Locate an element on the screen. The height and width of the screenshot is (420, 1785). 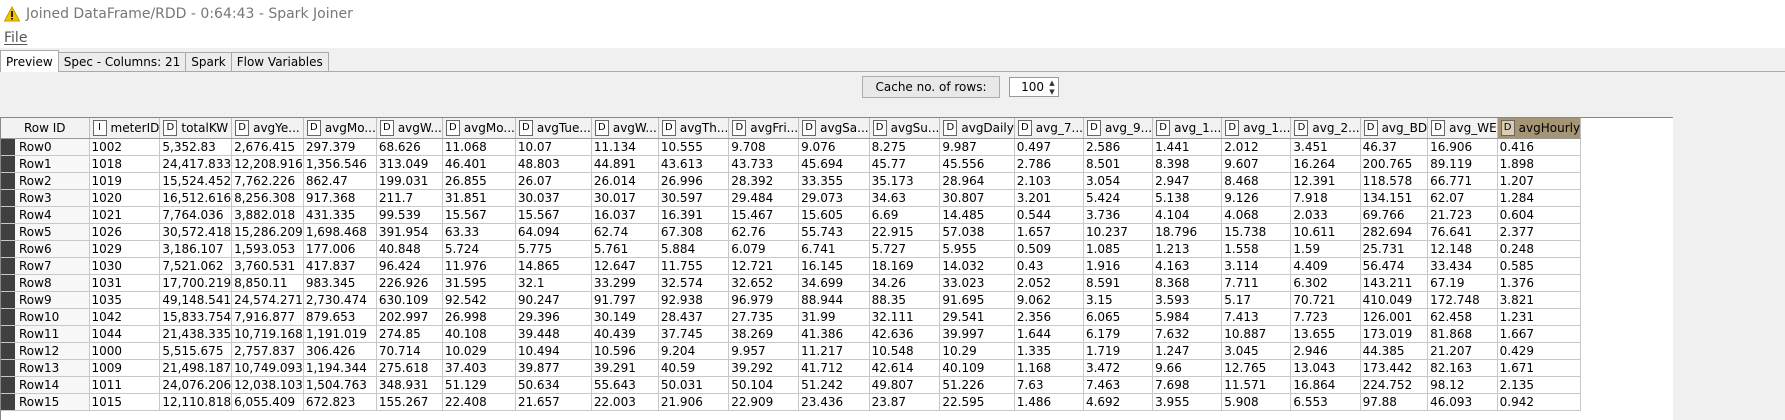
table-cell: 3,882.018 is located at coordinates (267, 215).